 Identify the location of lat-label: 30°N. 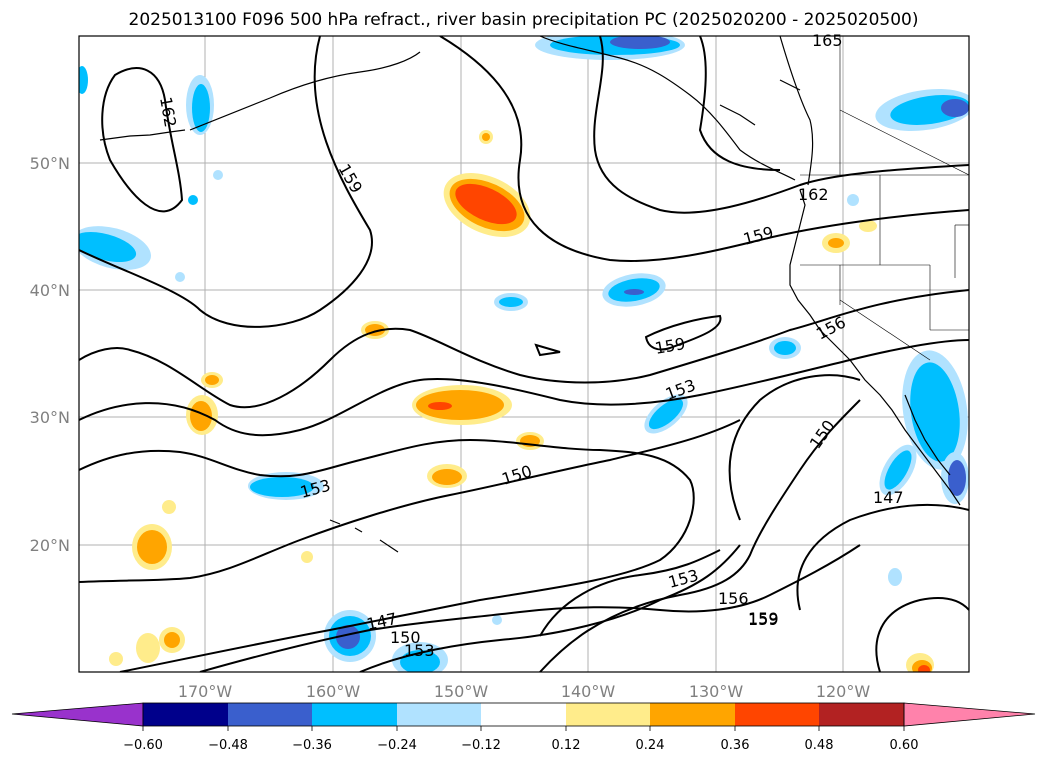
(50, 417).